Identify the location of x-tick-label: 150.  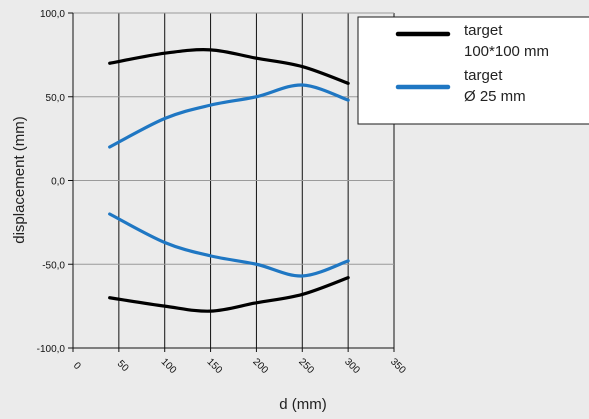
(215, 366).